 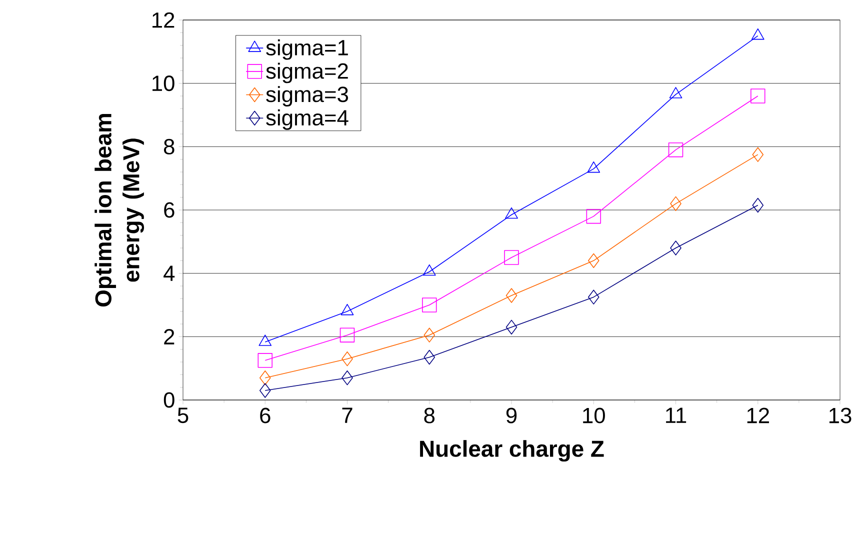 I want to click on x-tick-label: 8, so click(x=429, y=416).